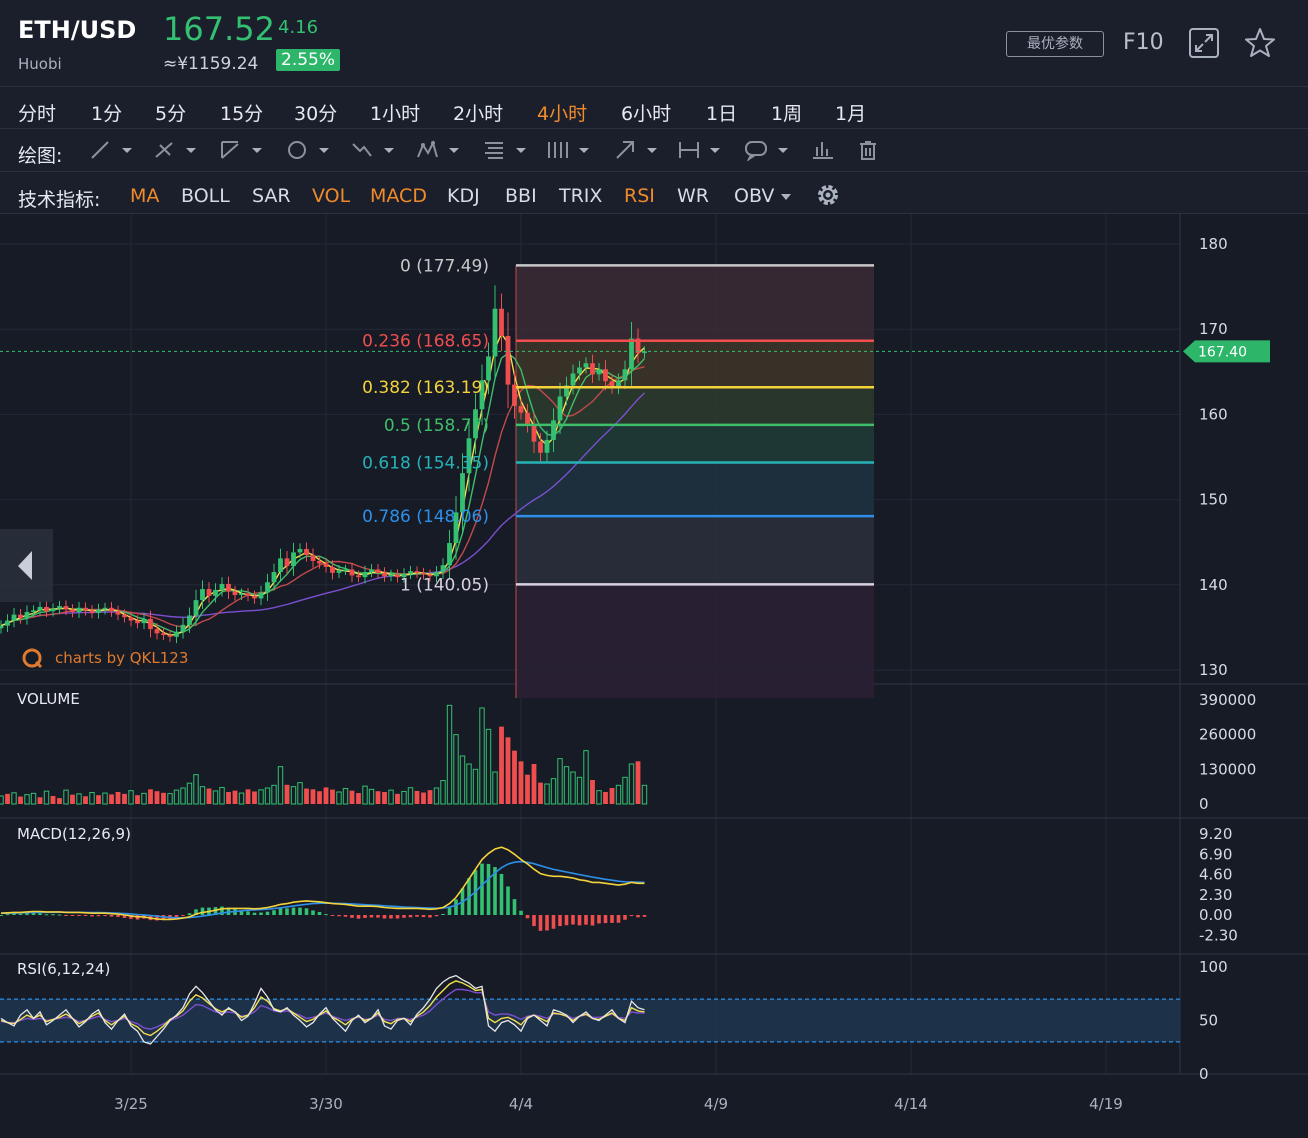 This screenshot has width=1308, height=1138. What do you see at coordinates (107, 114) in the screenshot?
I see `timeframe-tab: 1分` at bounding box center [107, 114].